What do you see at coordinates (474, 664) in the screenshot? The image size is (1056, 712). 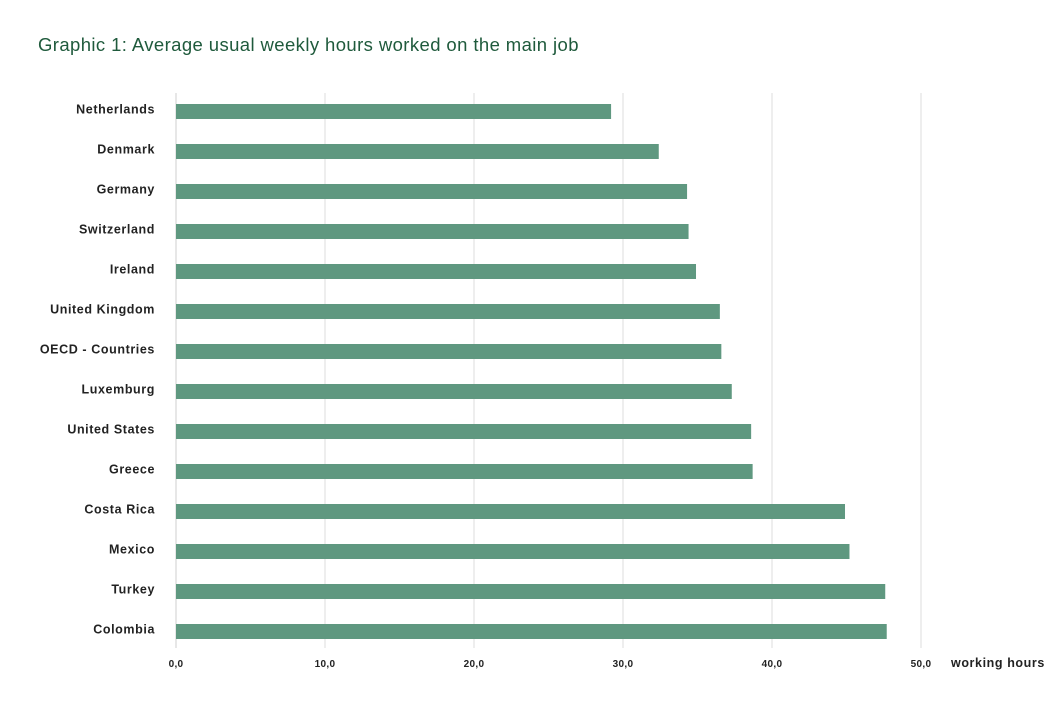 I see `x-tick-label: 20,0` at bounding box center [474, 664].